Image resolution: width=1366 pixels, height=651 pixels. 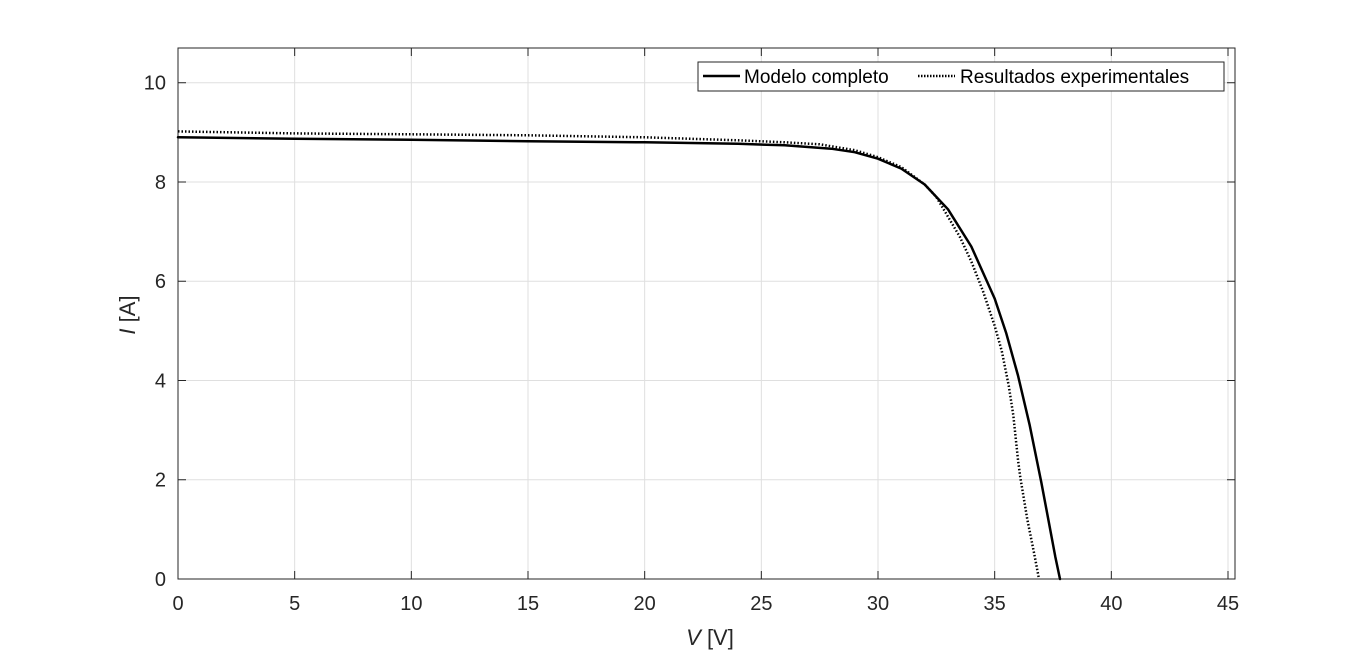 I want to click on y-axis-label: I [A], so click(x=127, y=314).